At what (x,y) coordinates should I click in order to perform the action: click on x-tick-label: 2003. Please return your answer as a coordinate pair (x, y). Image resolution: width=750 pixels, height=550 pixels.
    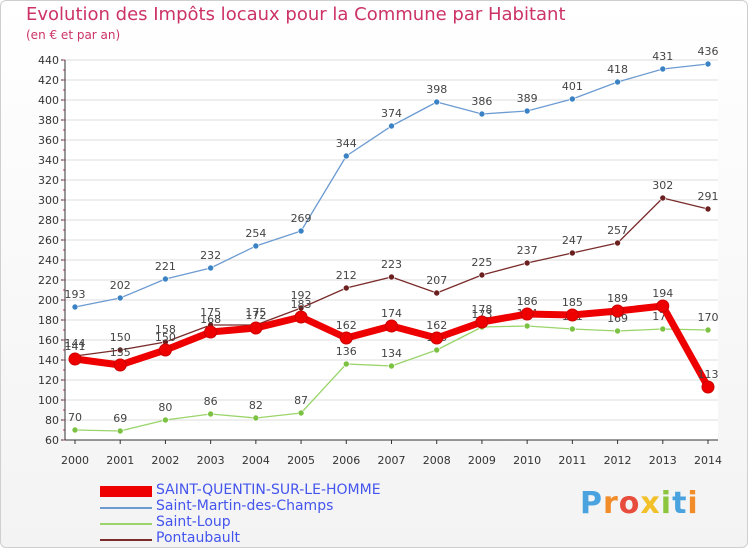
    Looking at the image, I should click on (211, 460).